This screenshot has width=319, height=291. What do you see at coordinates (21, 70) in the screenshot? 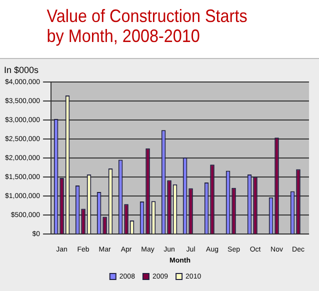
I see `y-axis-title: In $000s` at bounding box center [21, 70].